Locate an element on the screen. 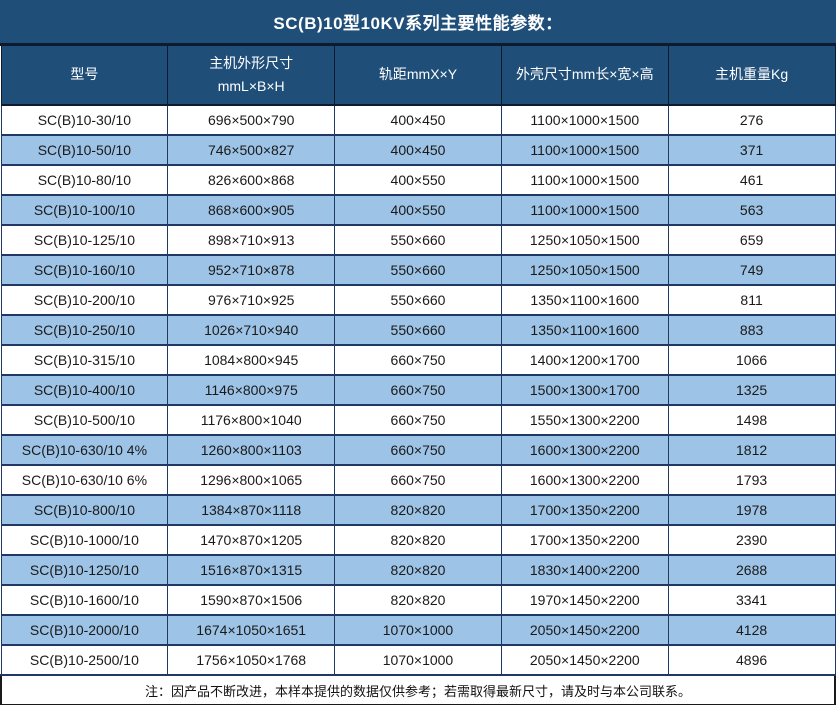 The image size is (836, 705). cell-weight: 883 is located at coordinates (751, 330).